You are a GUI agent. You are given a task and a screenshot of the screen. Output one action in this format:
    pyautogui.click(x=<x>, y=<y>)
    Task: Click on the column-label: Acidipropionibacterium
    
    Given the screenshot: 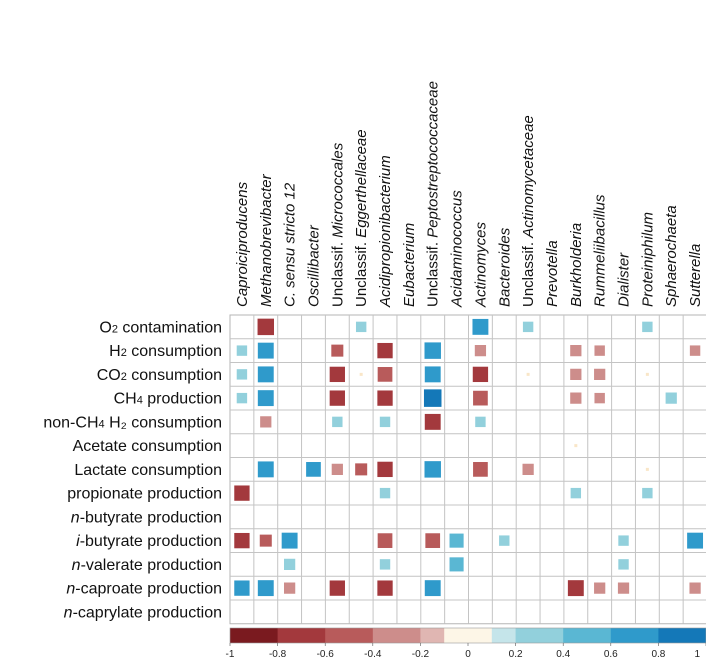 What is the action you would take?
    pyautogui.click(x=385, y=231)
    